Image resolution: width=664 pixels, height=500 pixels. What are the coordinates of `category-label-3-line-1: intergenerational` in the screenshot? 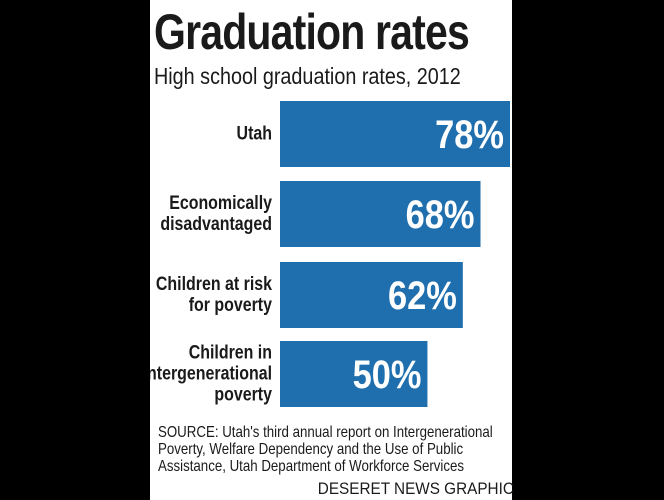 It's located at (211, 373).